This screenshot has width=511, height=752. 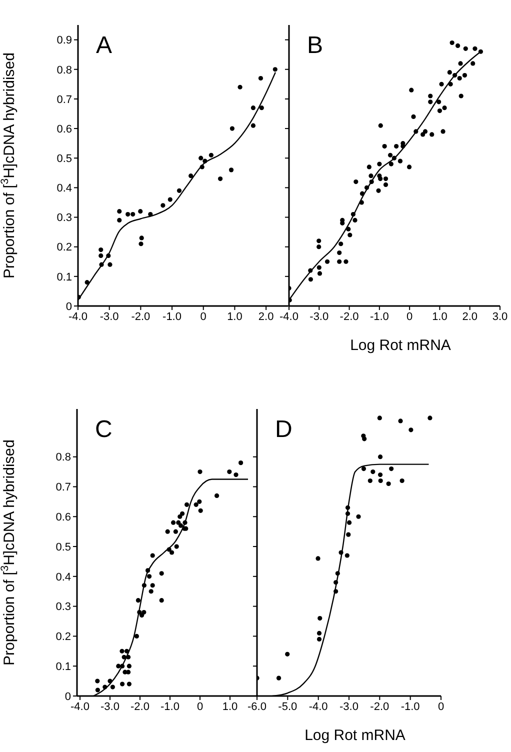 I want to click on y-tick-label: 0.4, so click(x=64, y=188).